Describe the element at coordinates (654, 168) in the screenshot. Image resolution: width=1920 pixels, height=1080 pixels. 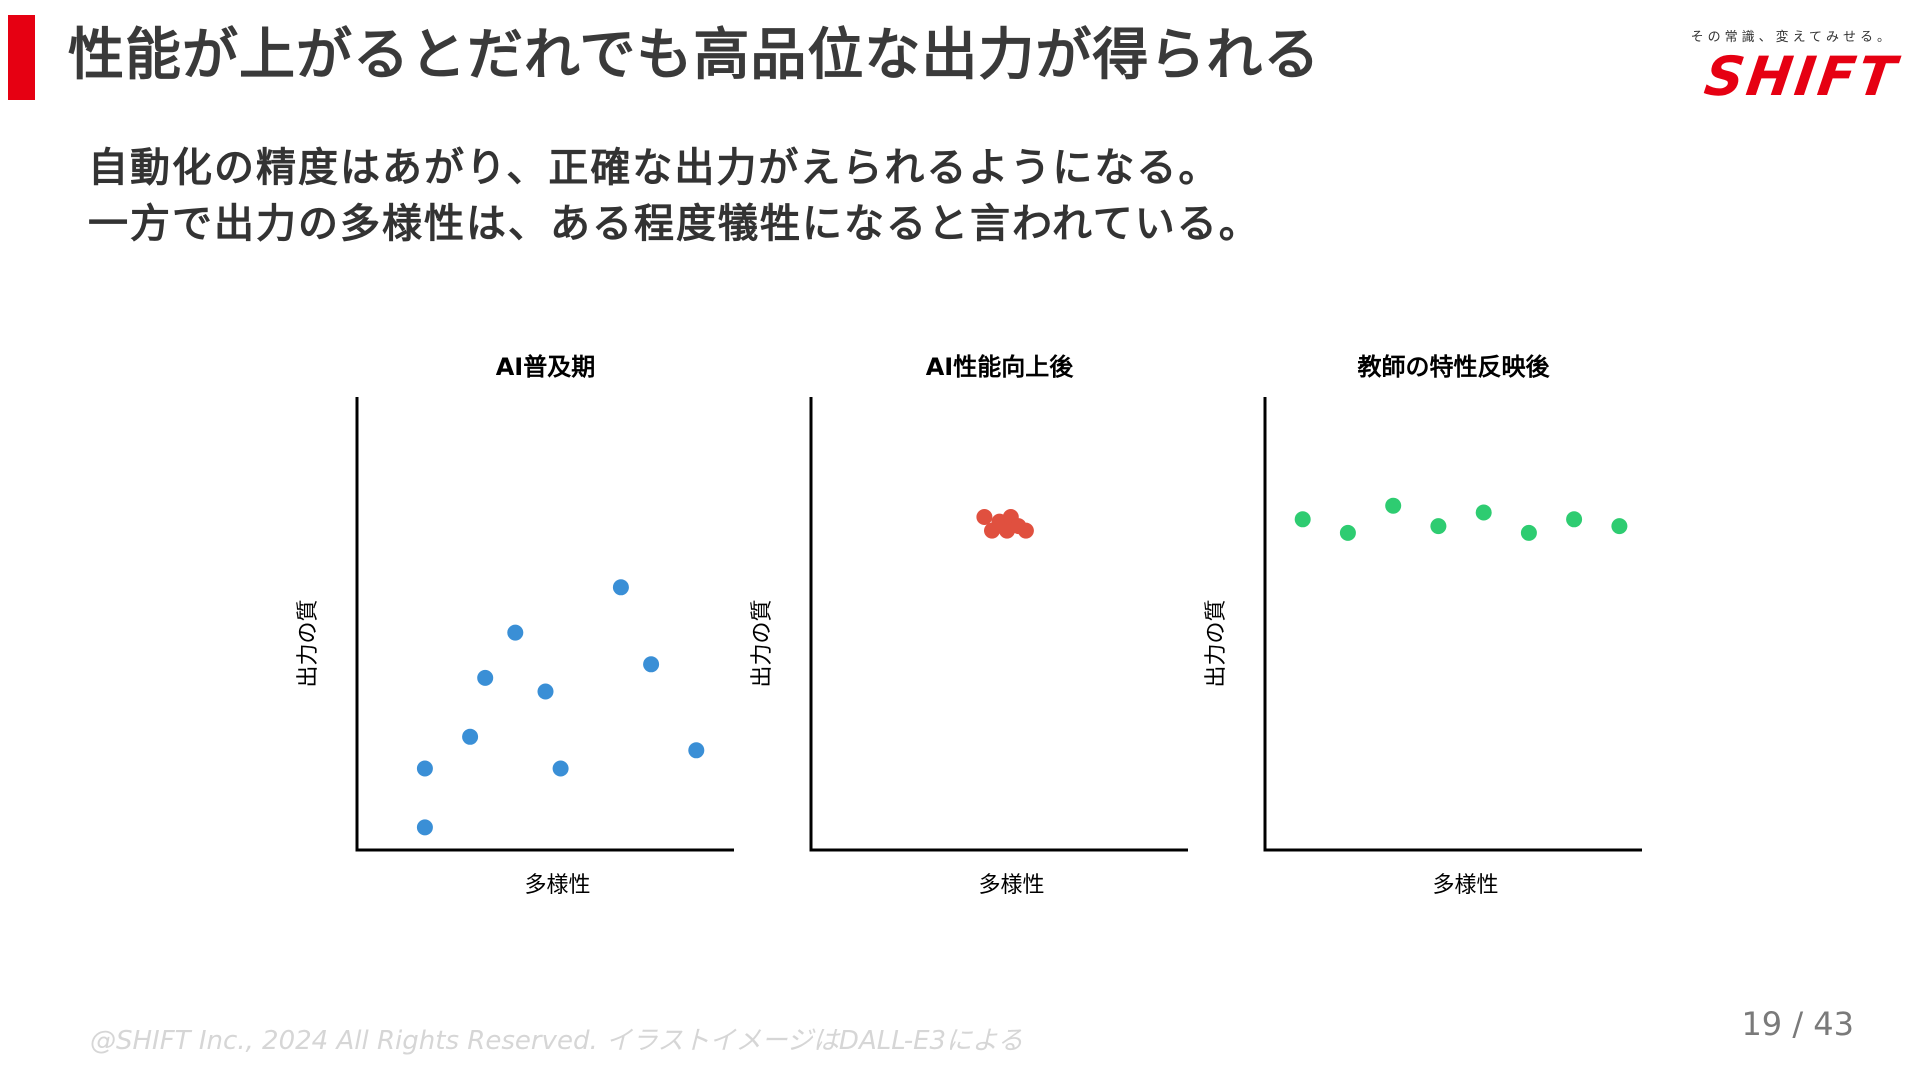
I see `body-line-1: 自動化の精度はあがり、正確な出力がえられるようになる。` at that location.